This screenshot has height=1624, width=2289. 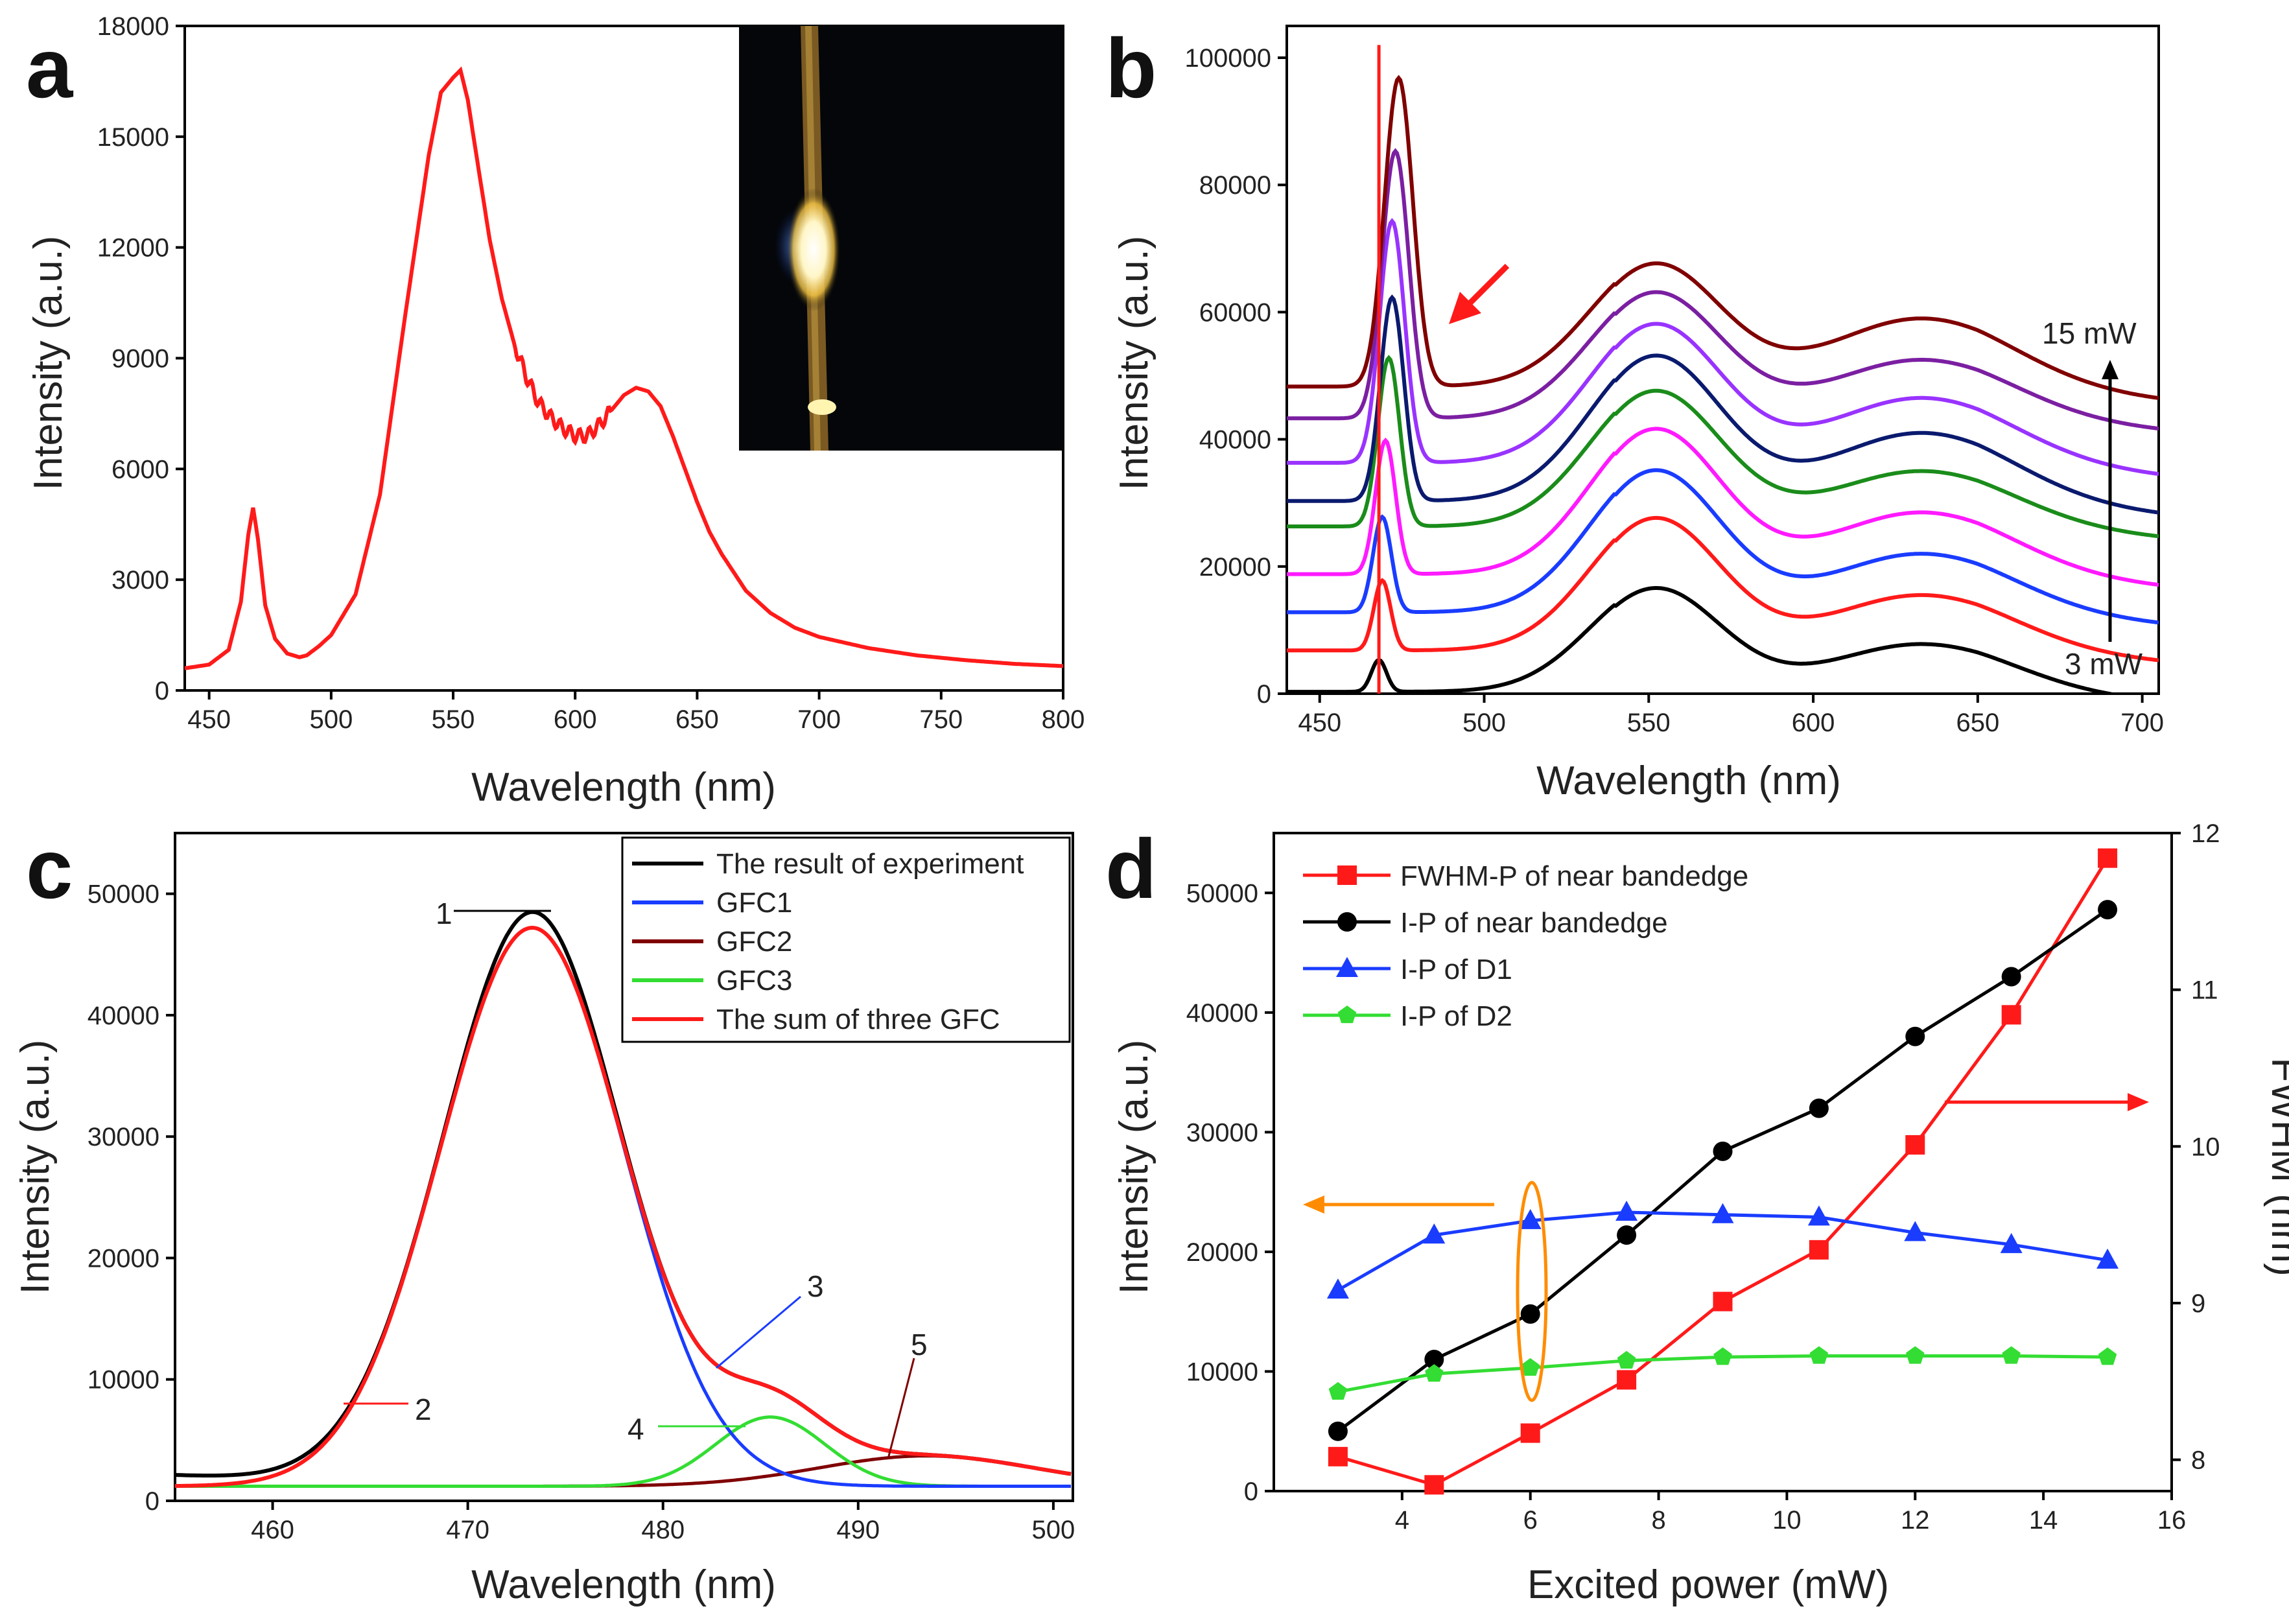 I want to click on panel-d-ylabel: Intensity (a.u.), so click(x=1134, y=1167).